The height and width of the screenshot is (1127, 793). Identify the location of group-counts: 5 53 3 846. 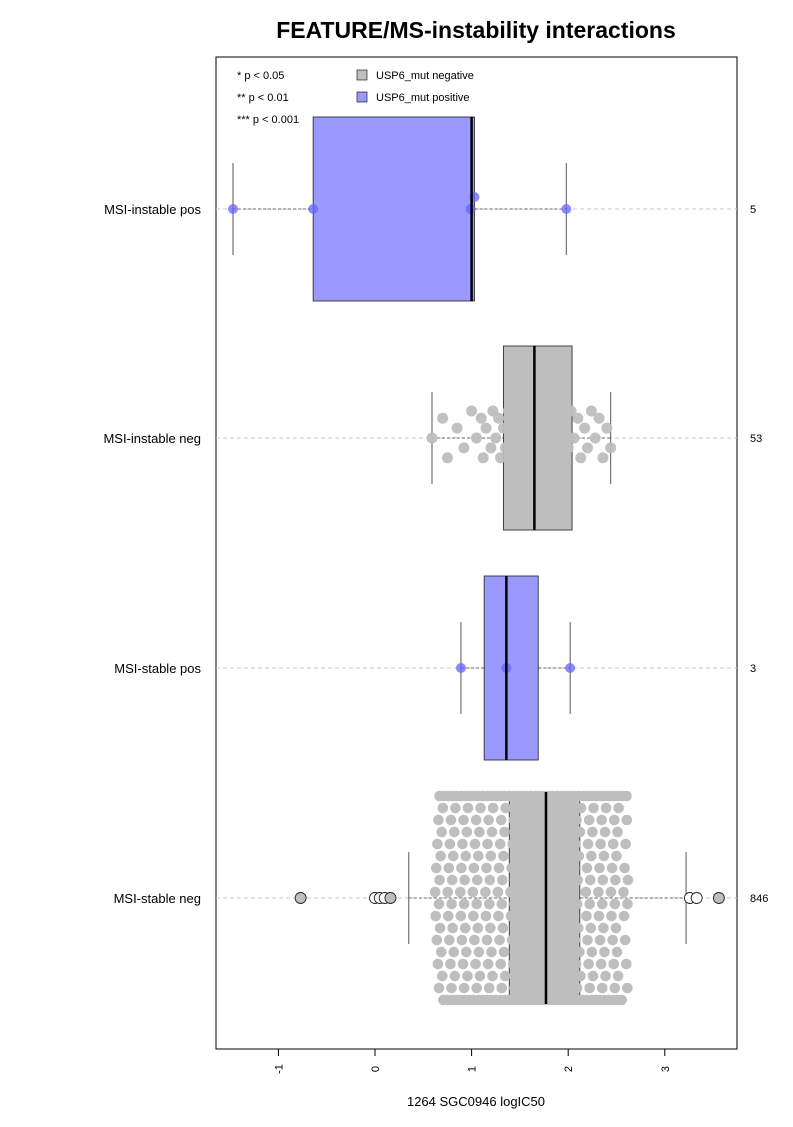
(759, 554).